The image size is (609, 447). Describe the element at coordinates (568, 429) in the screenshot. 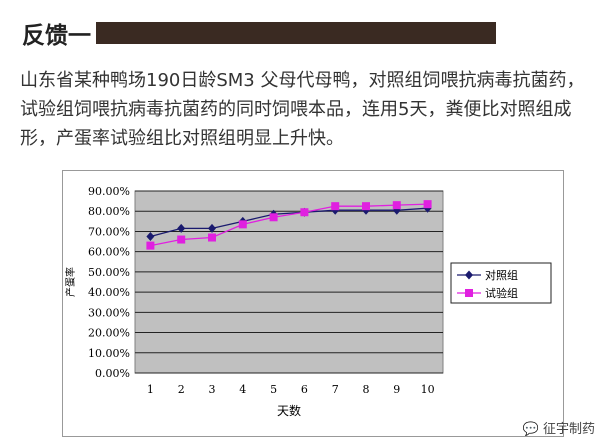

I see `watermark-text: 征宇制药` at that location.